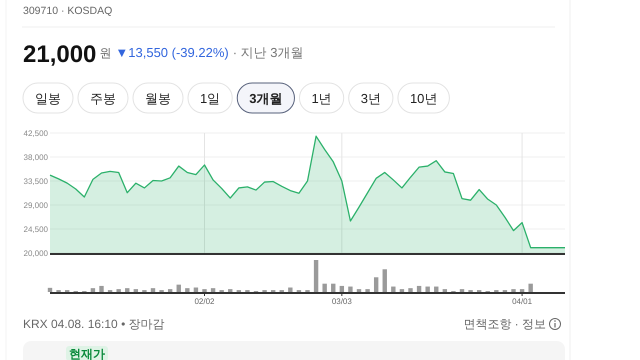 This screenshot has width=640, height=360. I want to click on x-tick-label: 03/03, so click(342, 301).